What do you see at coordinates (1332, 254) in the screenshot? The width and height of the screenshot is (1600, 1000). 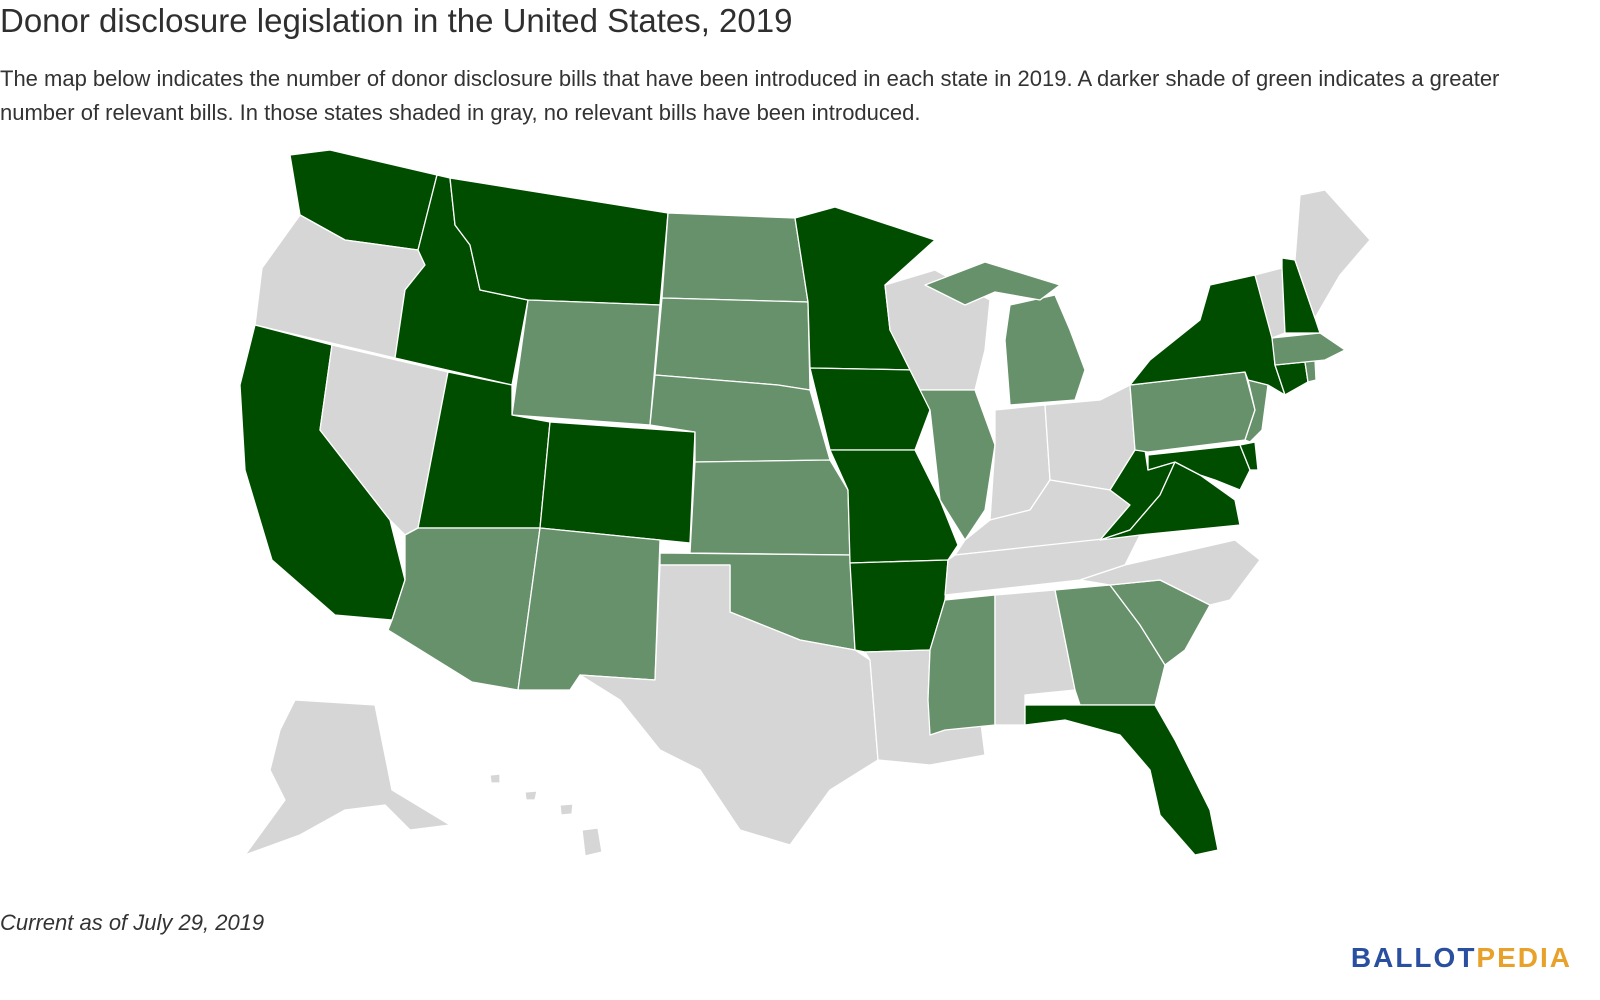 I see `state-maine` at bounding box center [1332, 254].